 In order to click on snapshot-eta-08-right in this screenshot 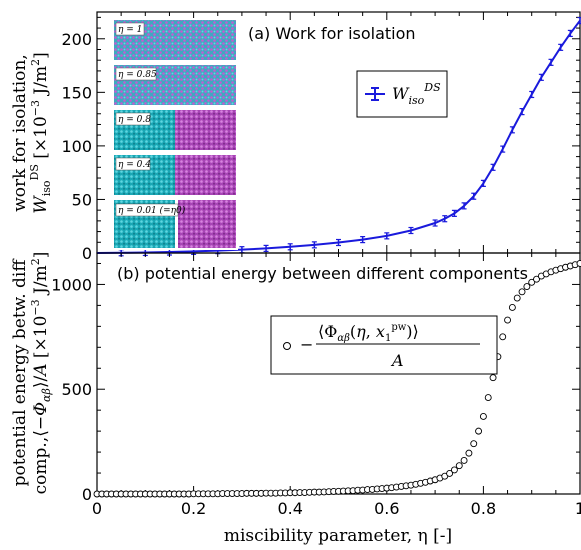, I will do `click(205, 130)`.